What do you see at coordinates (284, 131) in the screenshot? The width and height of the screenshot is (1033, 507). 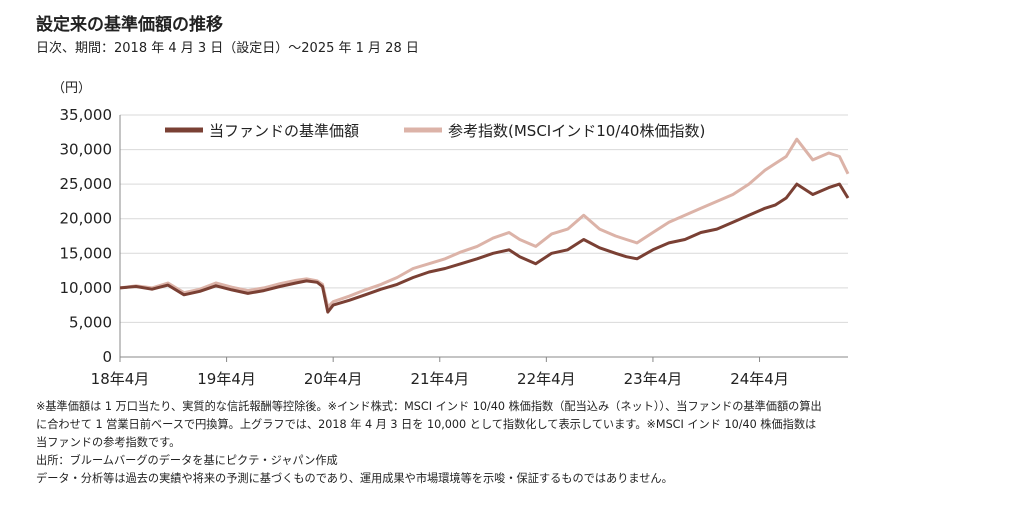 I see `legend-label: 当ファンドの基準価額` at bounding box center [284, 131].